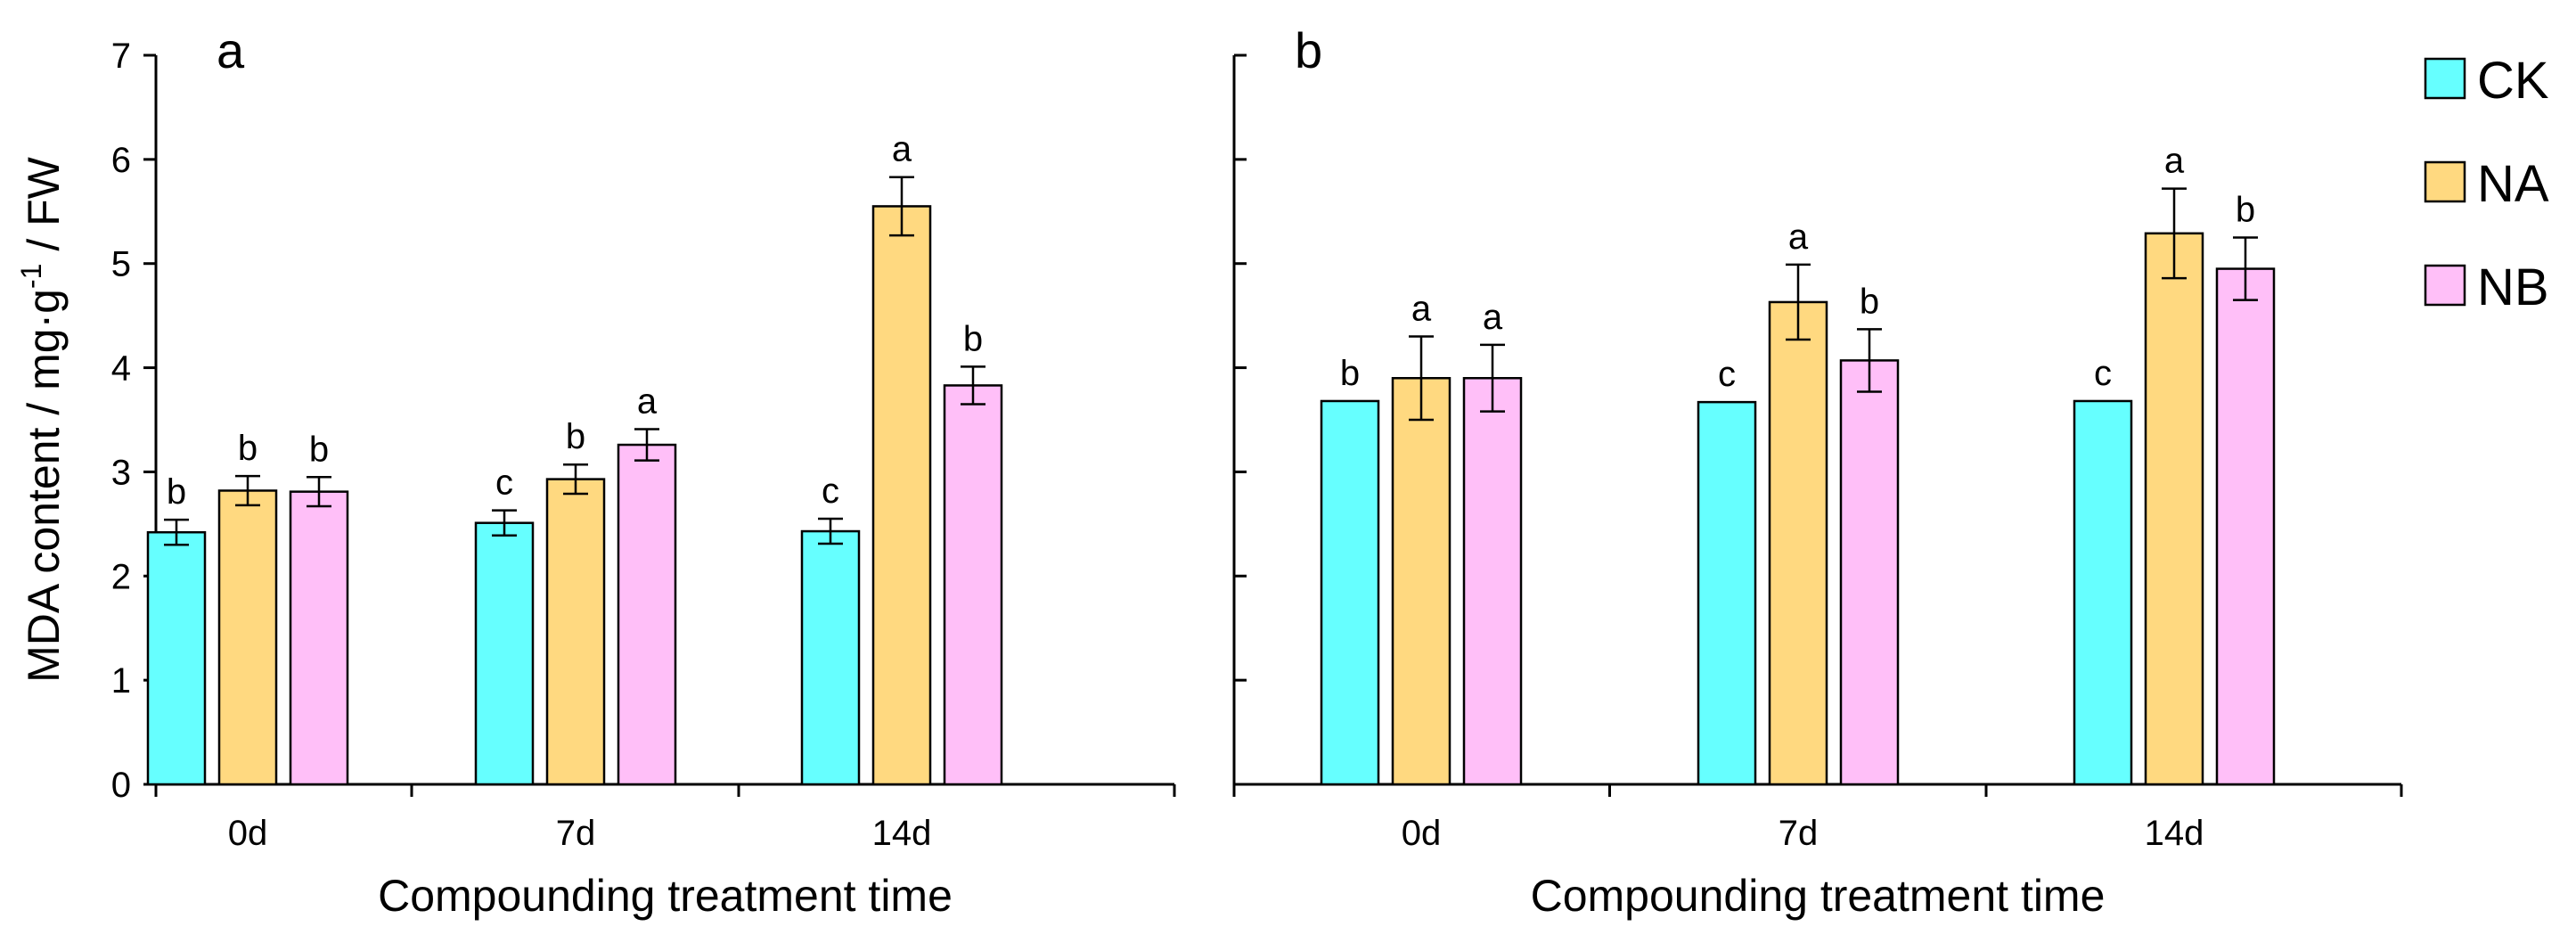 This screenshot has width=2576, height=951. What do you see at coordinates (2445, 285) in the screenshot?
I see `legend-swatch-nb` at bounding box center [2445, 285].